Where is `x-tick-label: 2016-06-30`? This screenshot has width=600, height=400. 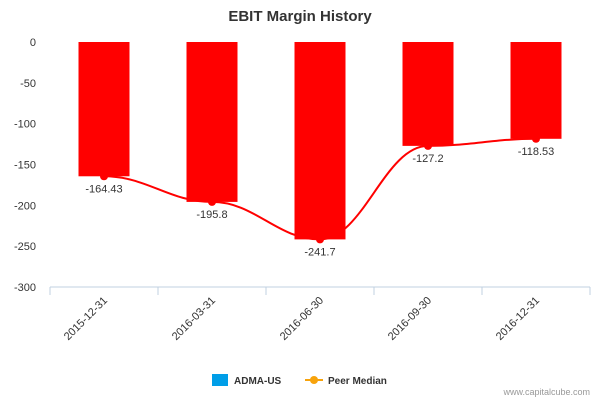
x-tick-label: 2016-06-30 is located at coordinates (302, 319).